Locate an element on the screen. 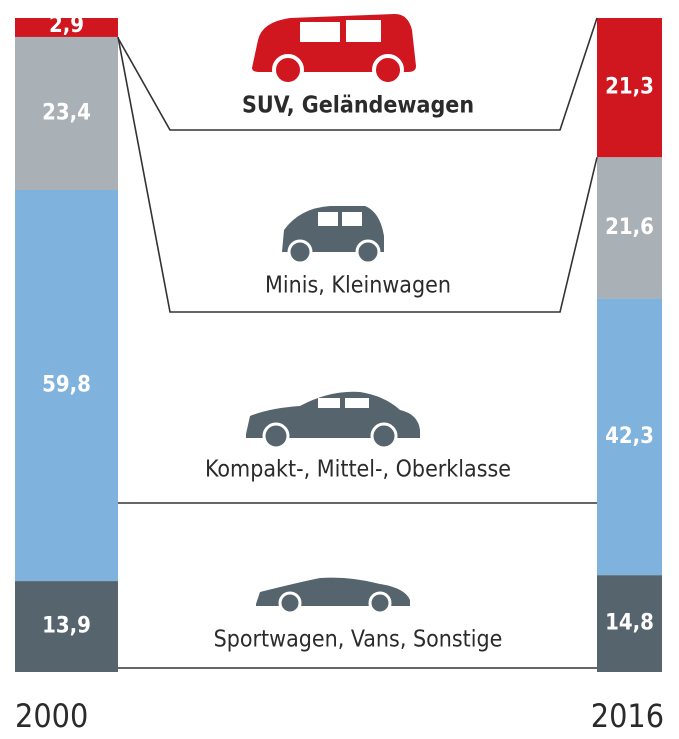 Image resolution: width=679 pixels, height=739 pixels. value-label: 21,3 is located at coordinates (629, 87).